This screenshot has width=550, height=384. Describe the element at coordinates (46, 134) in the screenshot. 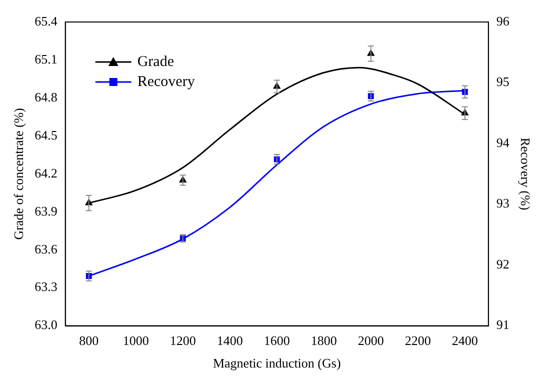

I see `y-tick-label: 64.5` at that location.